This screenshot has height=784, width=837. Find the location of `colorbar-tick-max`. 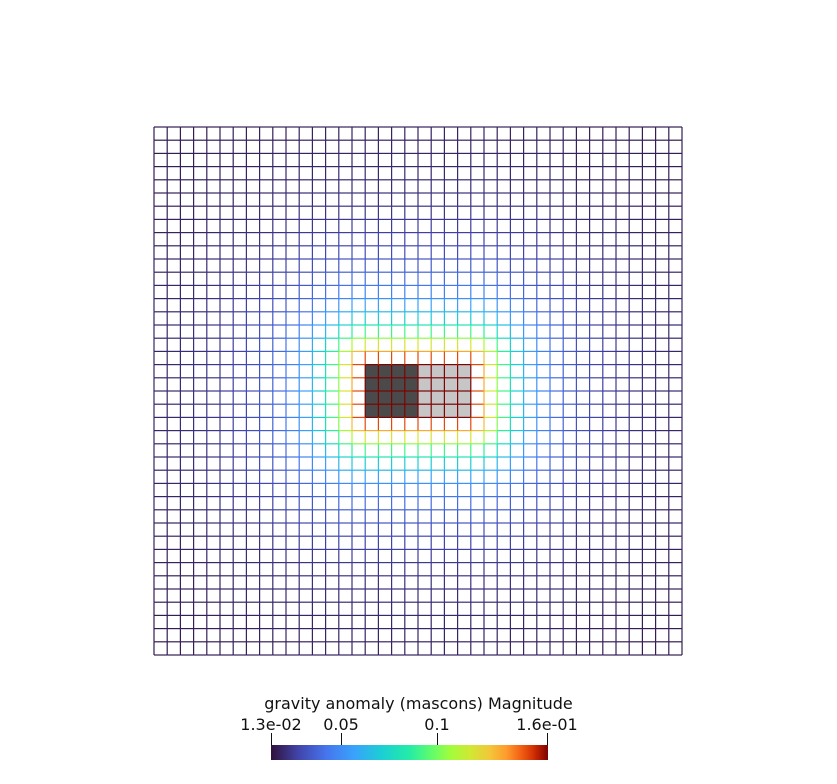

colorbar-tick-max is located at coordinates (547, 739).